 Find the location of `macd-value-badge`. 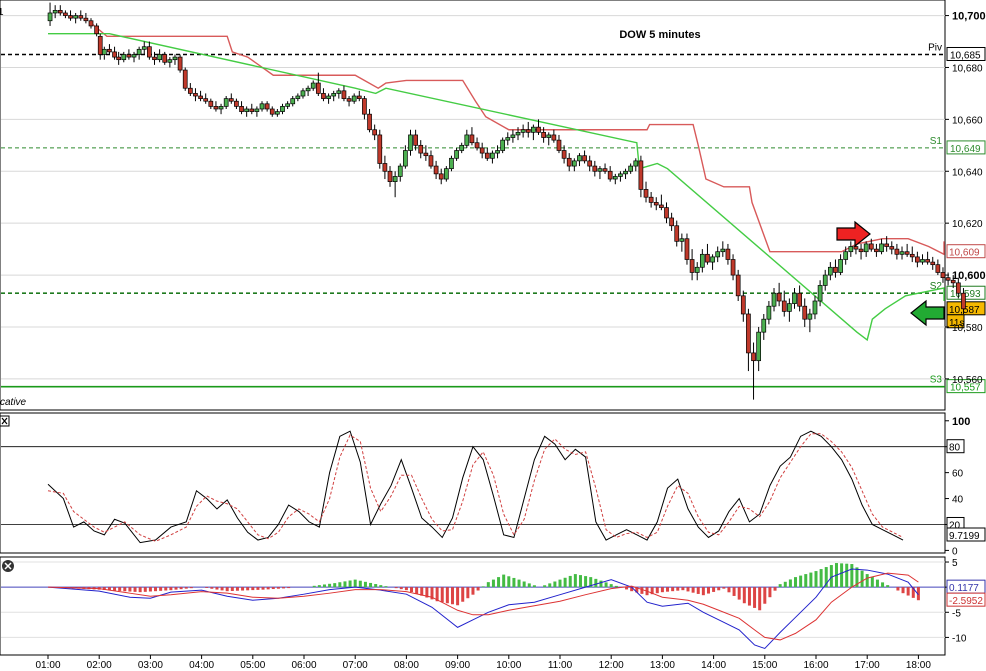

macd-value-badge is located at coordinates (966, 599).